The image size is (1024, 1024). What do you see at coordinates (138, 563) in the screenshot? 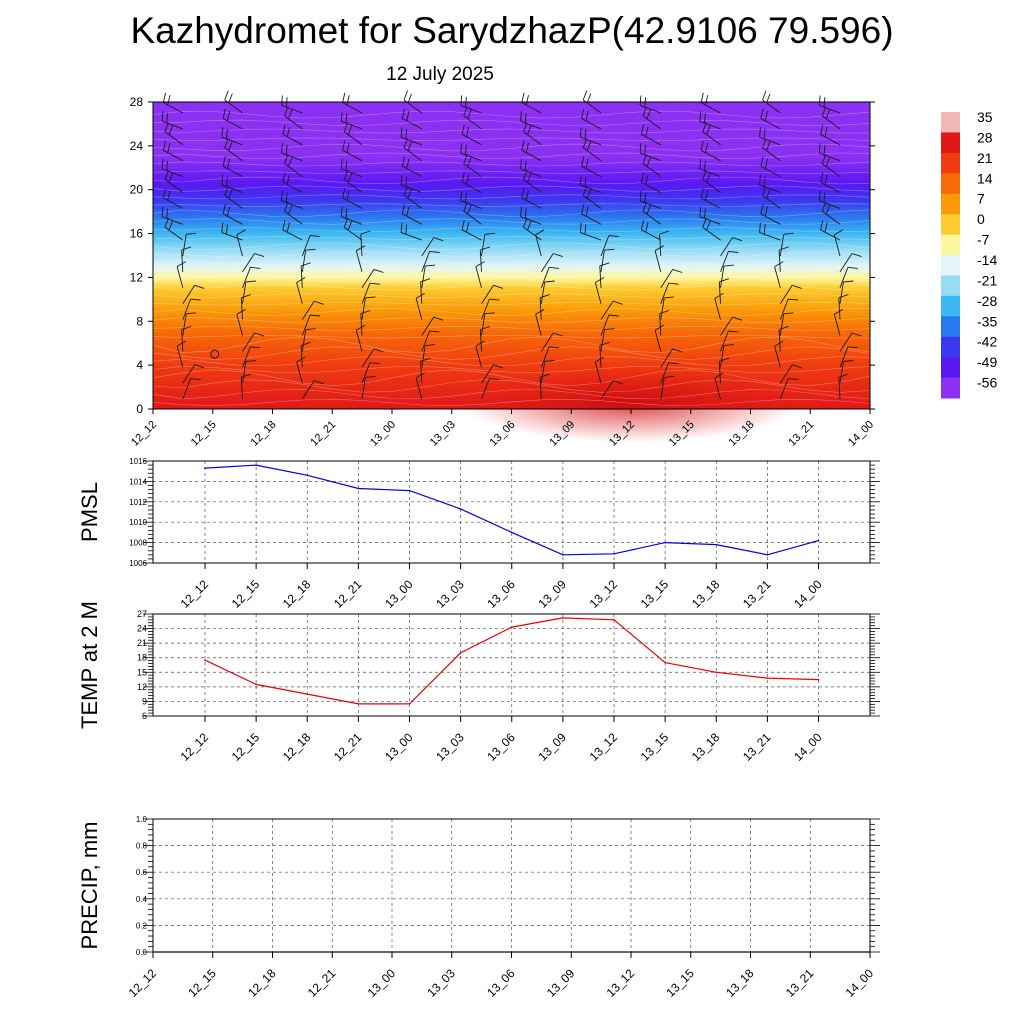
I see `y-tick-label: 1006` at bounding box center [138, 563].